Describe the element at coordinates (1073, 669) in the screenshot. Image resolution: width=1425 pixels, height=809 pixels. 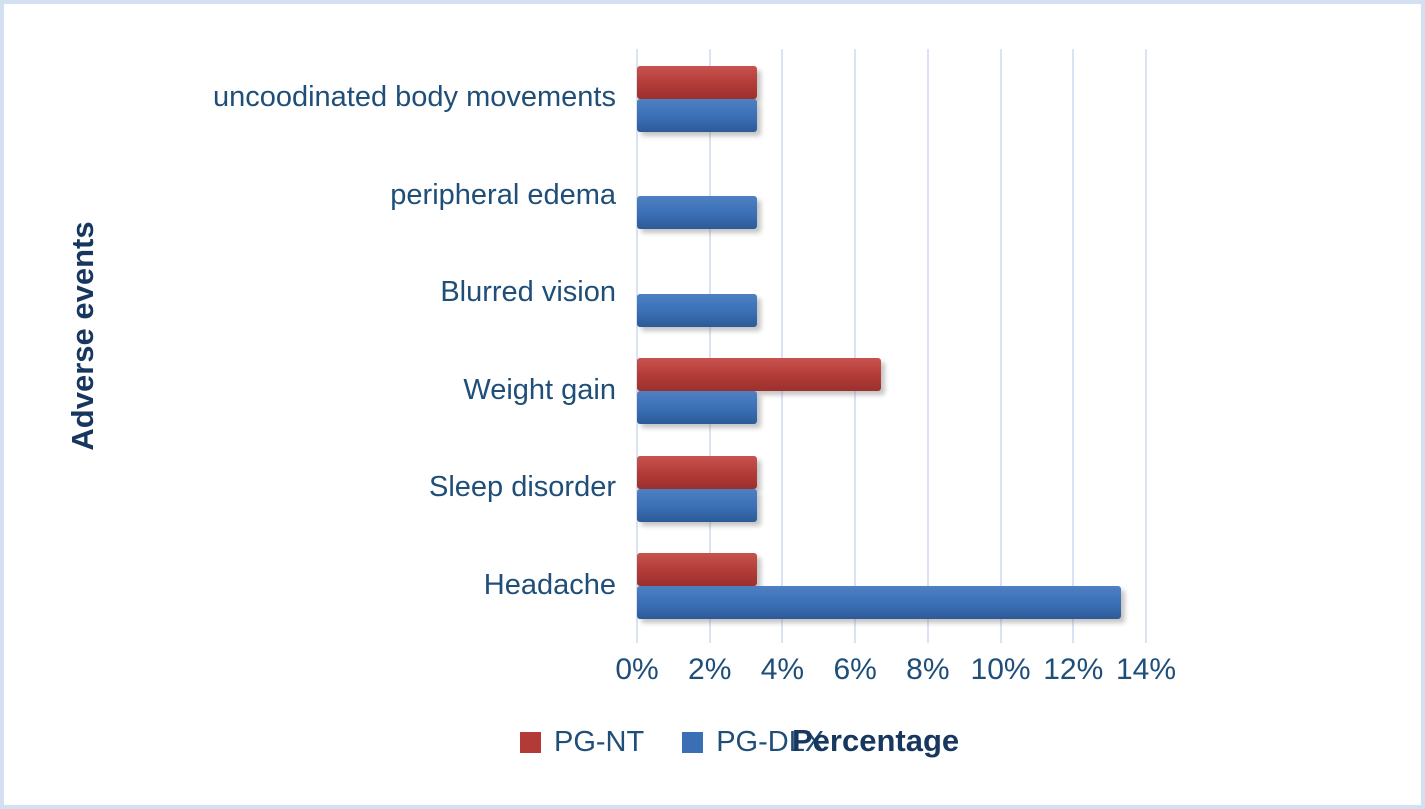
I see `x-tick-label: 12%` at that location.